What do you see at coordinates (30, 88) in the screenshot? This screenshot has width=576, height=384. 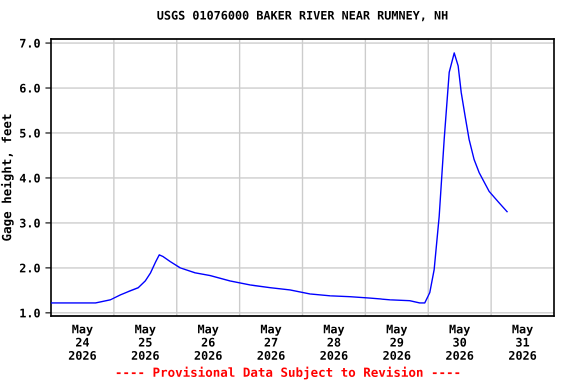 I see `y-tick-label: 6.0` at bounding box center [30, 88].